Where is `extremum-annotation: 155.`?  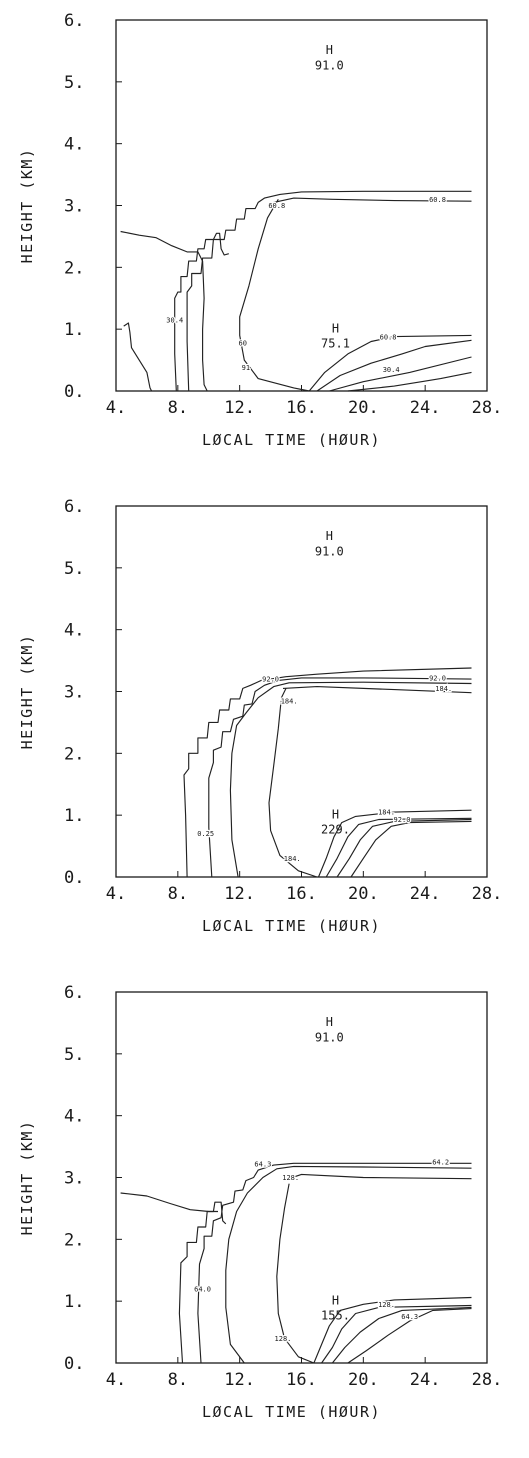
extremum-annotation: 155. is located at coordinates (335, 1316).